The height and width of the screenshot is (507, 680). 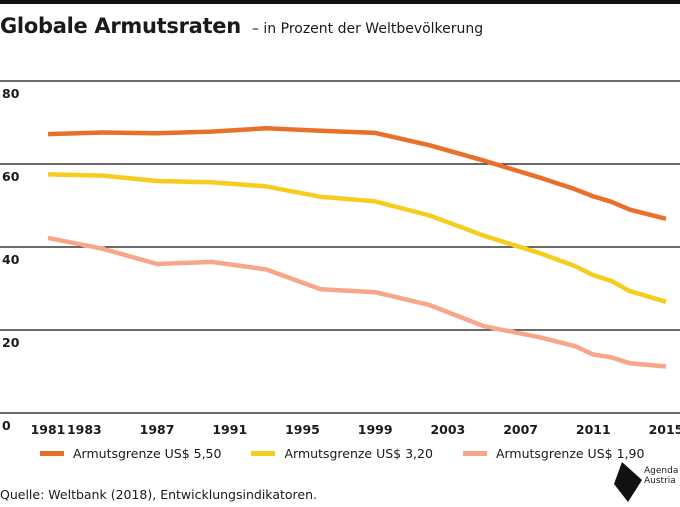 What do you see at coordinates (229, 429) in the screenshot?
I see `x-tick-label-1991: 1991` at bounding box center [229, 429].